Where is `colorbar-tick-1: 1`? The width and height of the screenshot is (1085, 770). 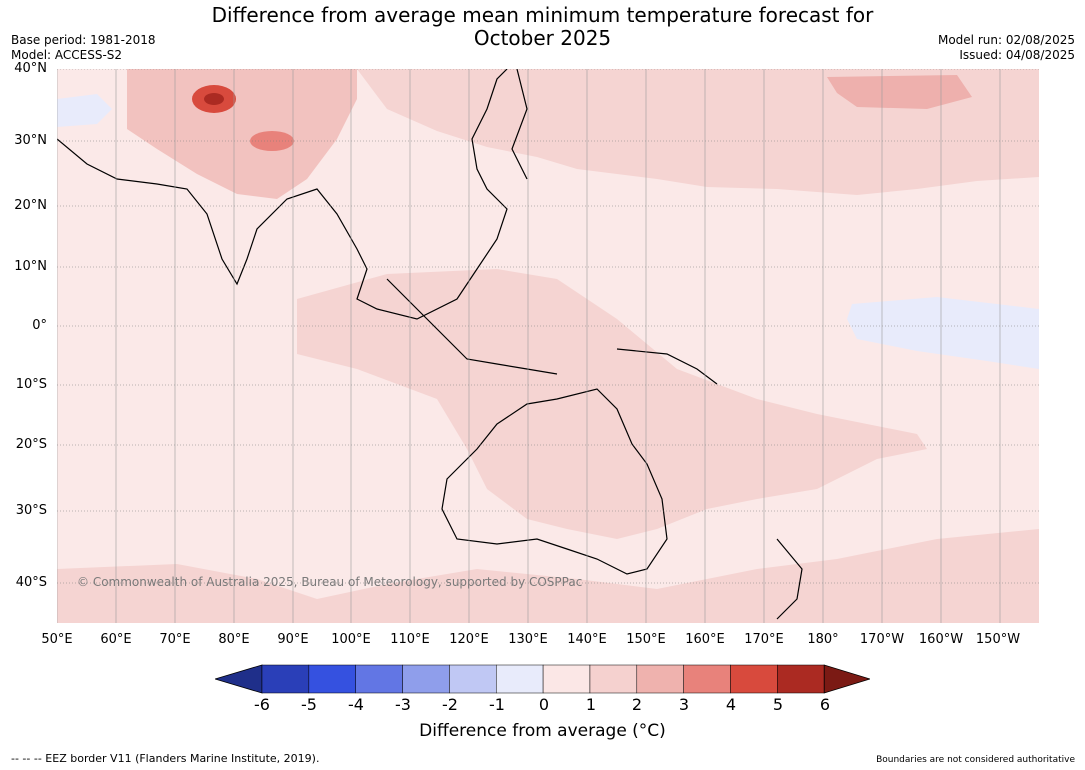 colorbar-tick-1: 1 is located at coordinates (591, 704).